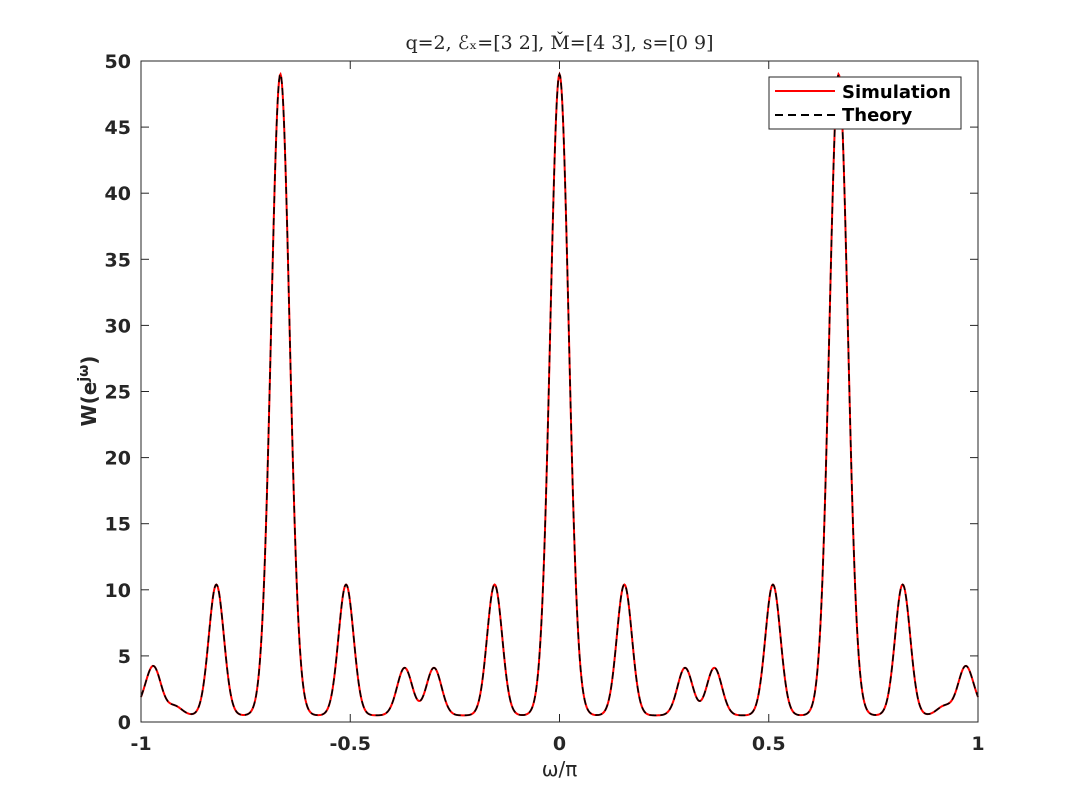 The image size is (1082, 811). What do you see at coordinates (118, 591) in the screenshot?
I see `y-tick-label: 10` at bounding box center [118, 591].